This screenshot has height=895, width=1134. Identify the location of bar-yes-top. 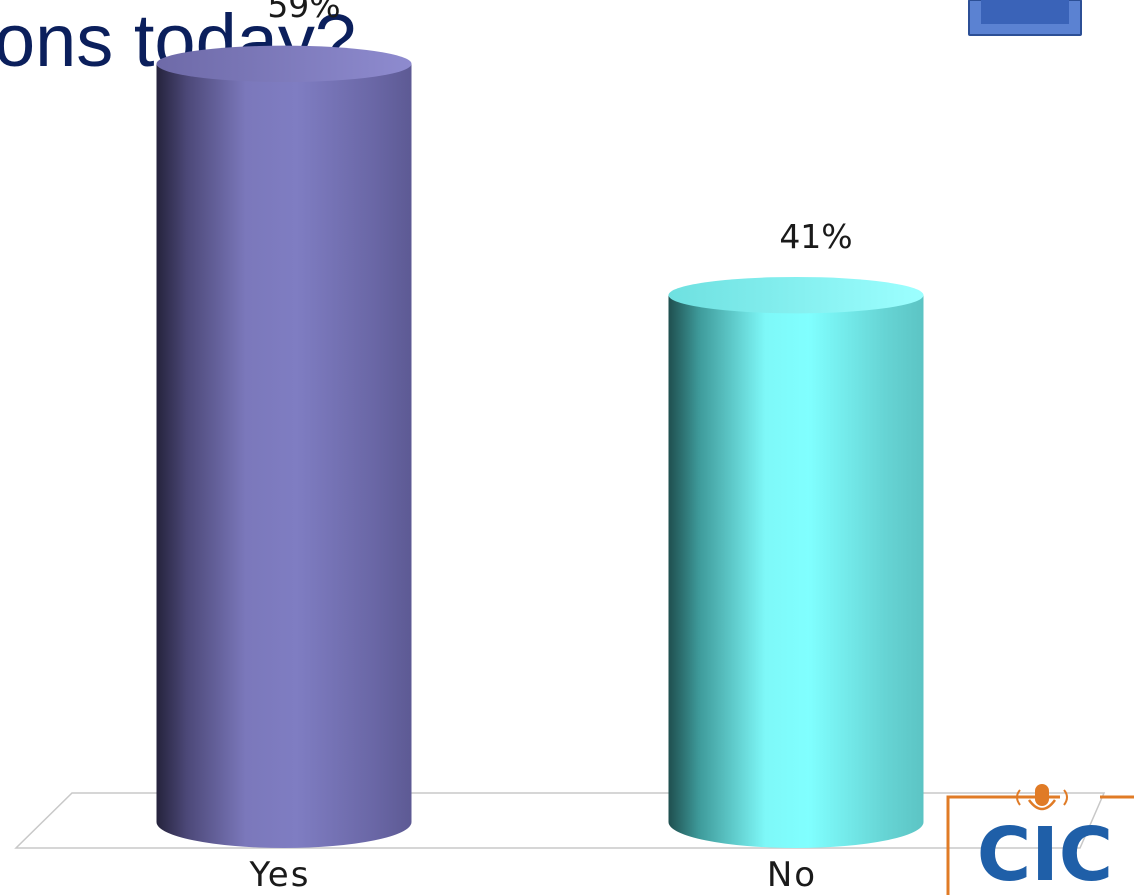
(284, 64).